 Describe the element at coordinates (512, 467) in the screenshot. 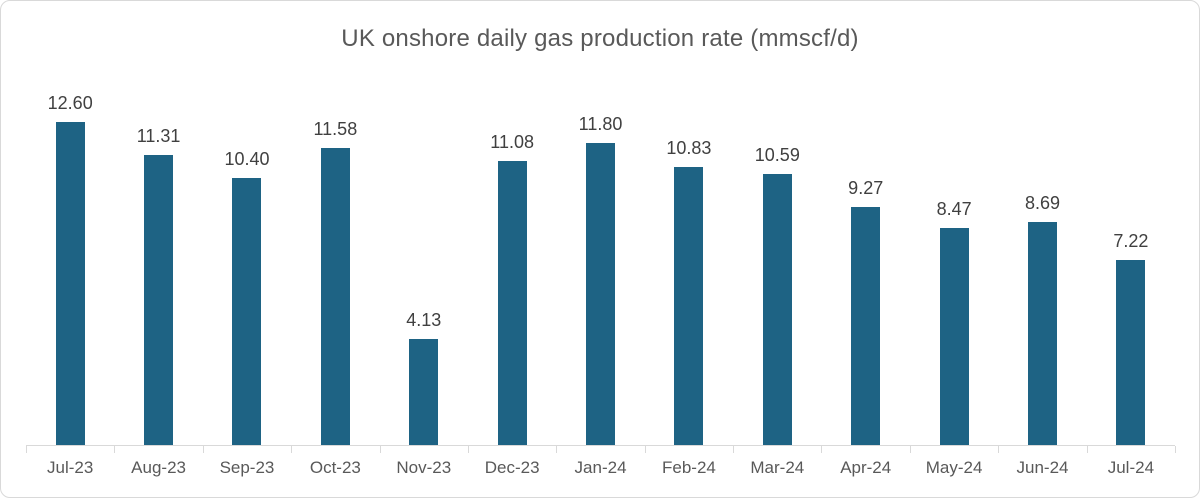

I see `x-axis-label: Dec-23` at that location.